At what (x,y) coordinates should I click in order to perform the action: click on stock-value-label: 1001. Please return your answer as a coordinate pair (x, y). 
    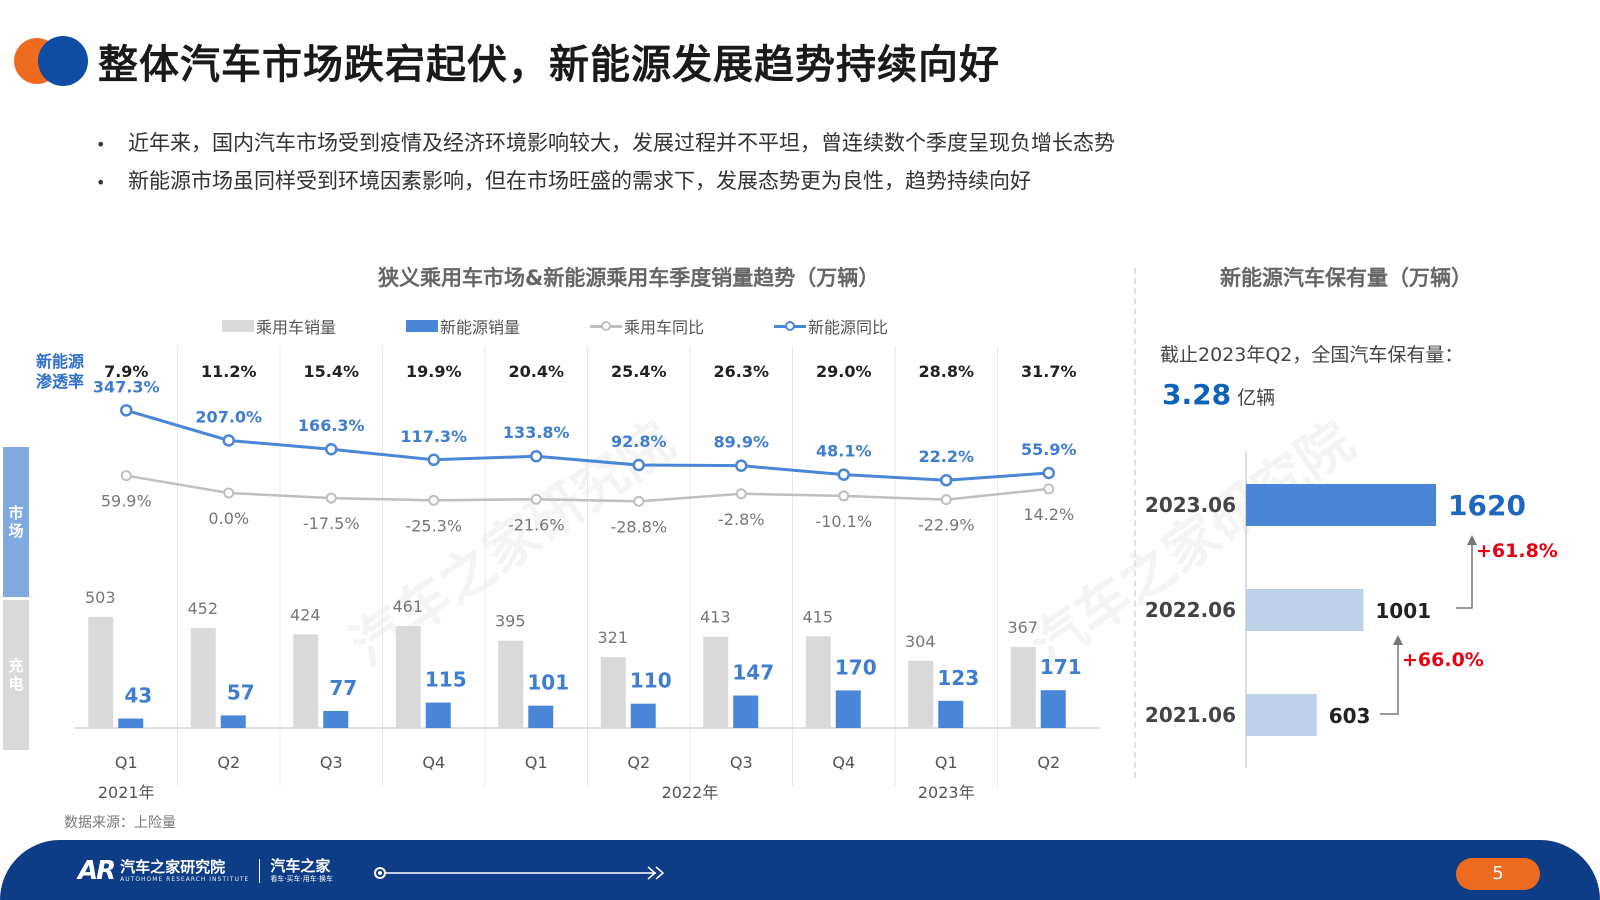
    Looking at the image, I should click on (1403, 611).